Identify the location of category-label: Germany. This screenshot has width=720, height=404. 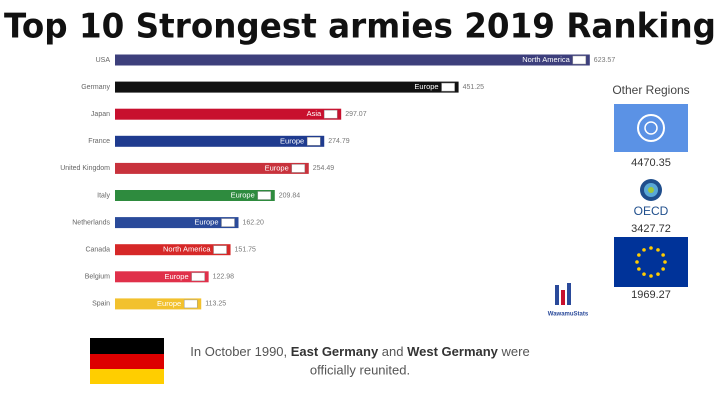
(95, 87).